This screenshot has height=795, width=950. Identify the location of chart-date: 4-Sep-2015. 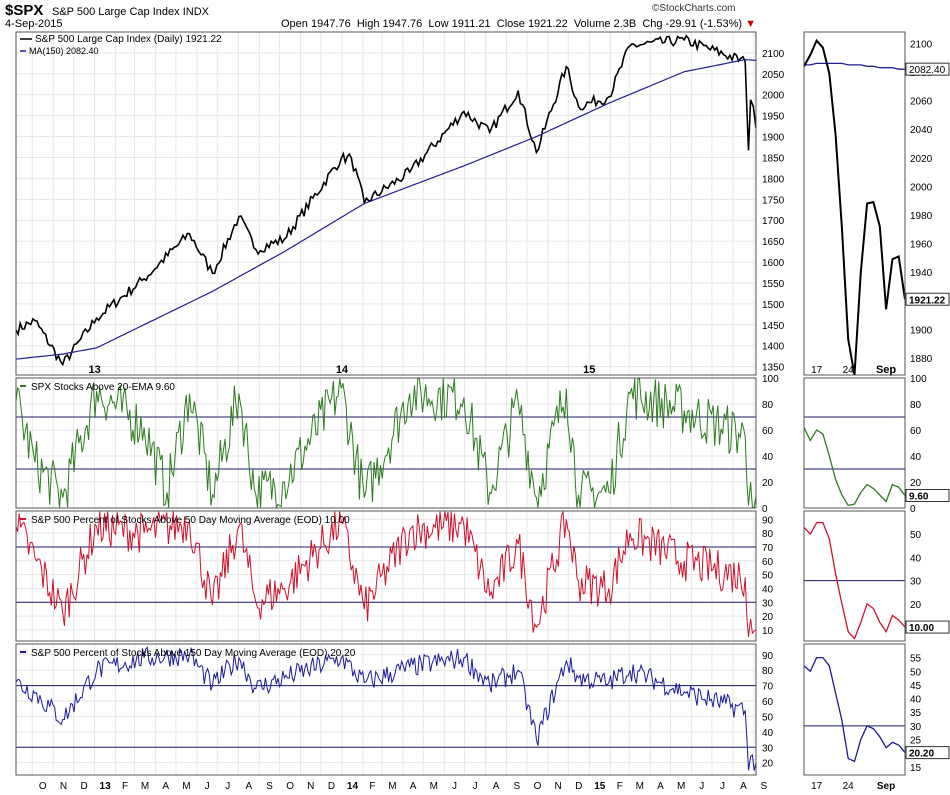
(34, 24).